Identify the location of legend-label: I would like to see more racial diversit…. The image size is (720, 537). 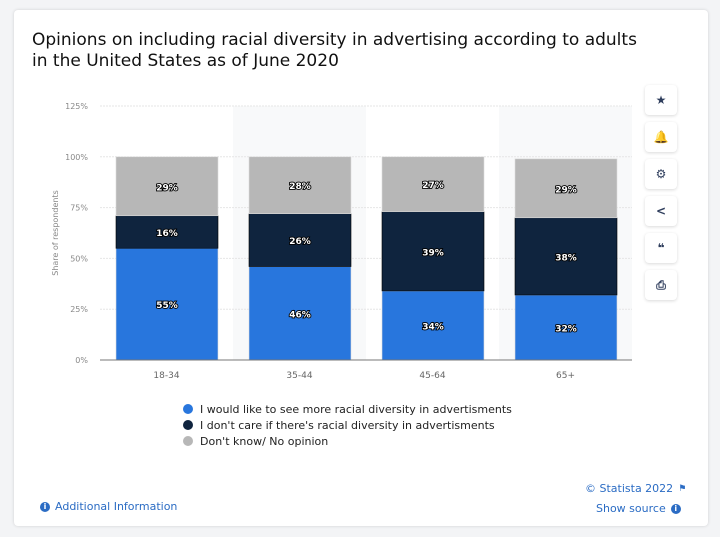
(356, 409).